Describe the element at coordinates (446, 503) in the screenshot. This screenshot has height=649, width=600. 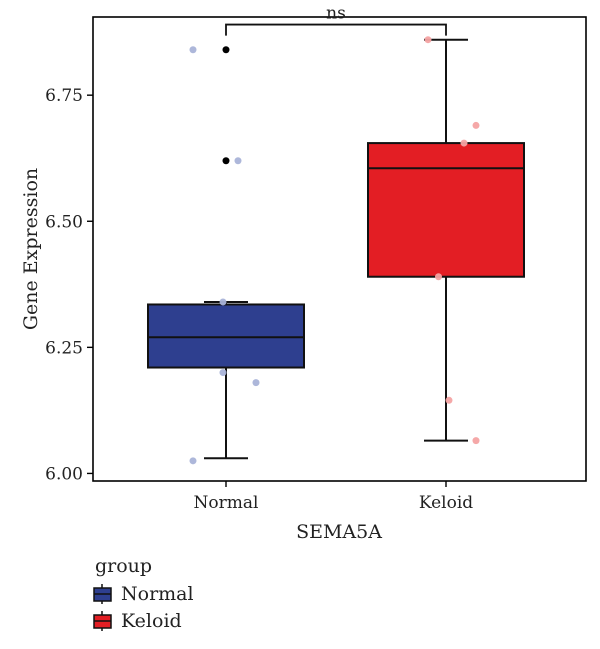
I see `x-tick-label: Keloid` at that location.